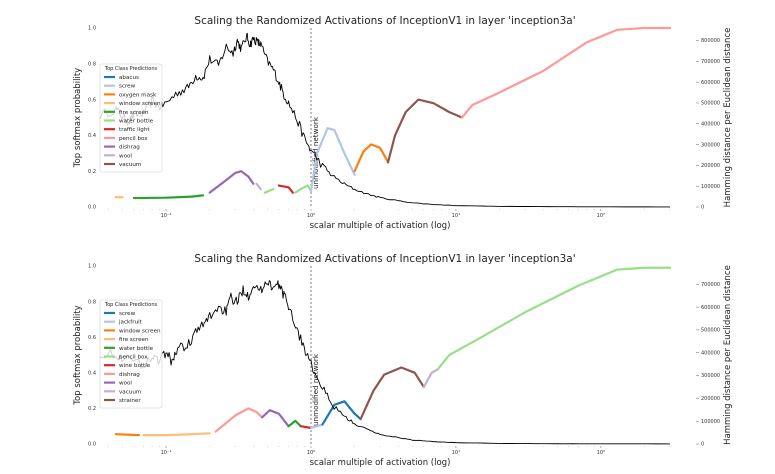 The height and width of the screenshot is (474, 775). Describe the element at coordinates (135, 366) in the screenshot. I see `legend-entry: wine bottle` at that location.